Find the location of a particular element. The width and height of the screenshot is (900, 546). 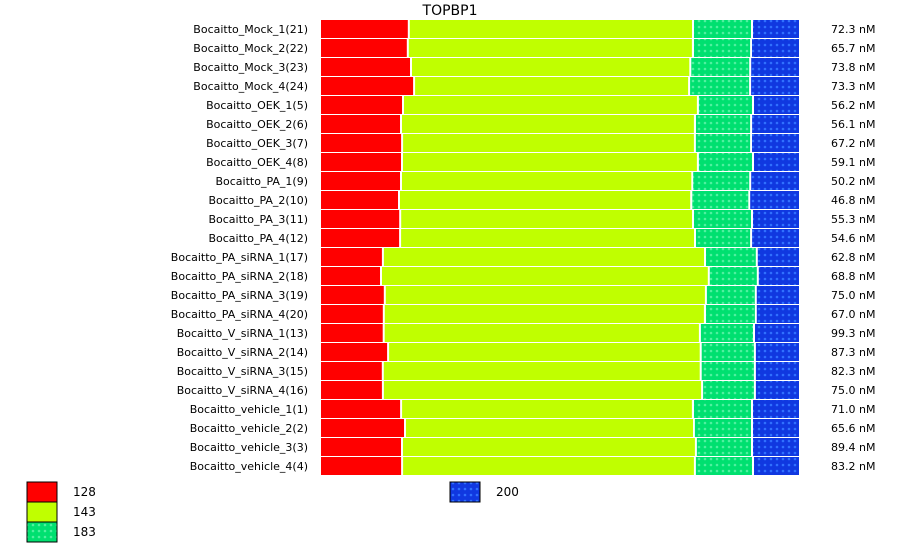

total-label: 59.1 nM is located at coordinates (853, 162).